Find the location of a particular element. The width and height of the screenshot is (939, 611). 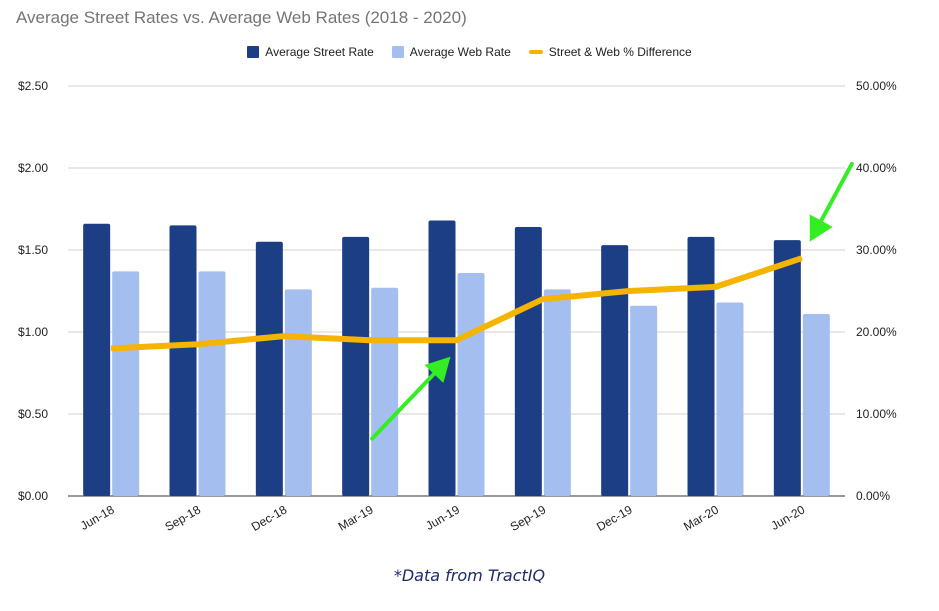

x-tick-label: Mar-20 is located at coordinates (701, 517).